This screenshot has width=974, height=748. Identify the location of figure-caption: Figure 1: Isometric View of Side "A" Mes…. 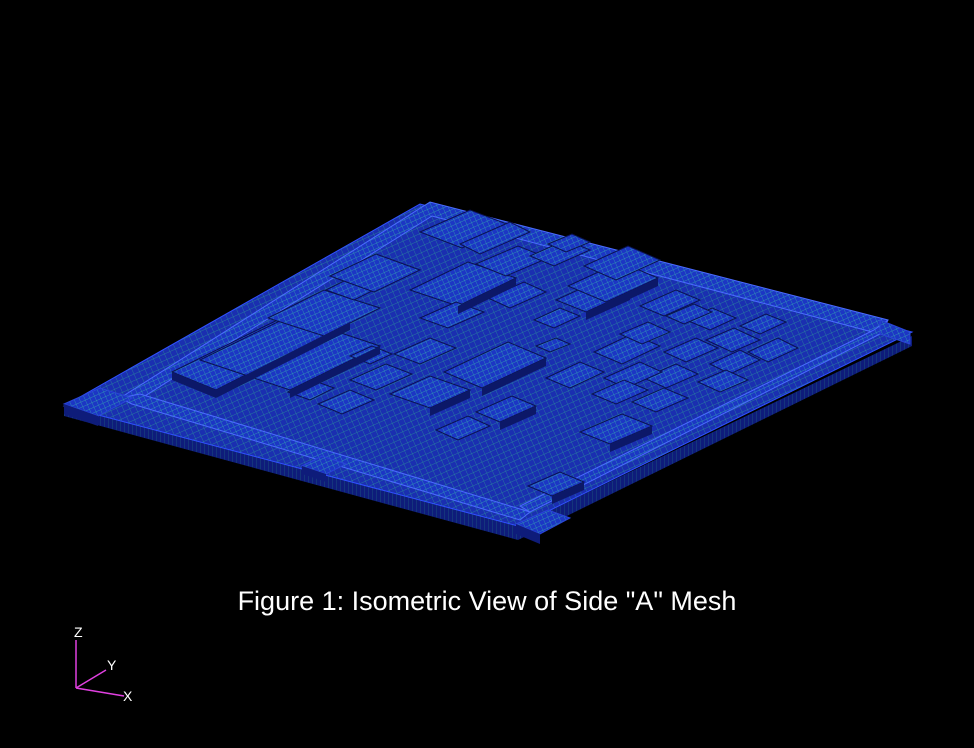
(487, 601).